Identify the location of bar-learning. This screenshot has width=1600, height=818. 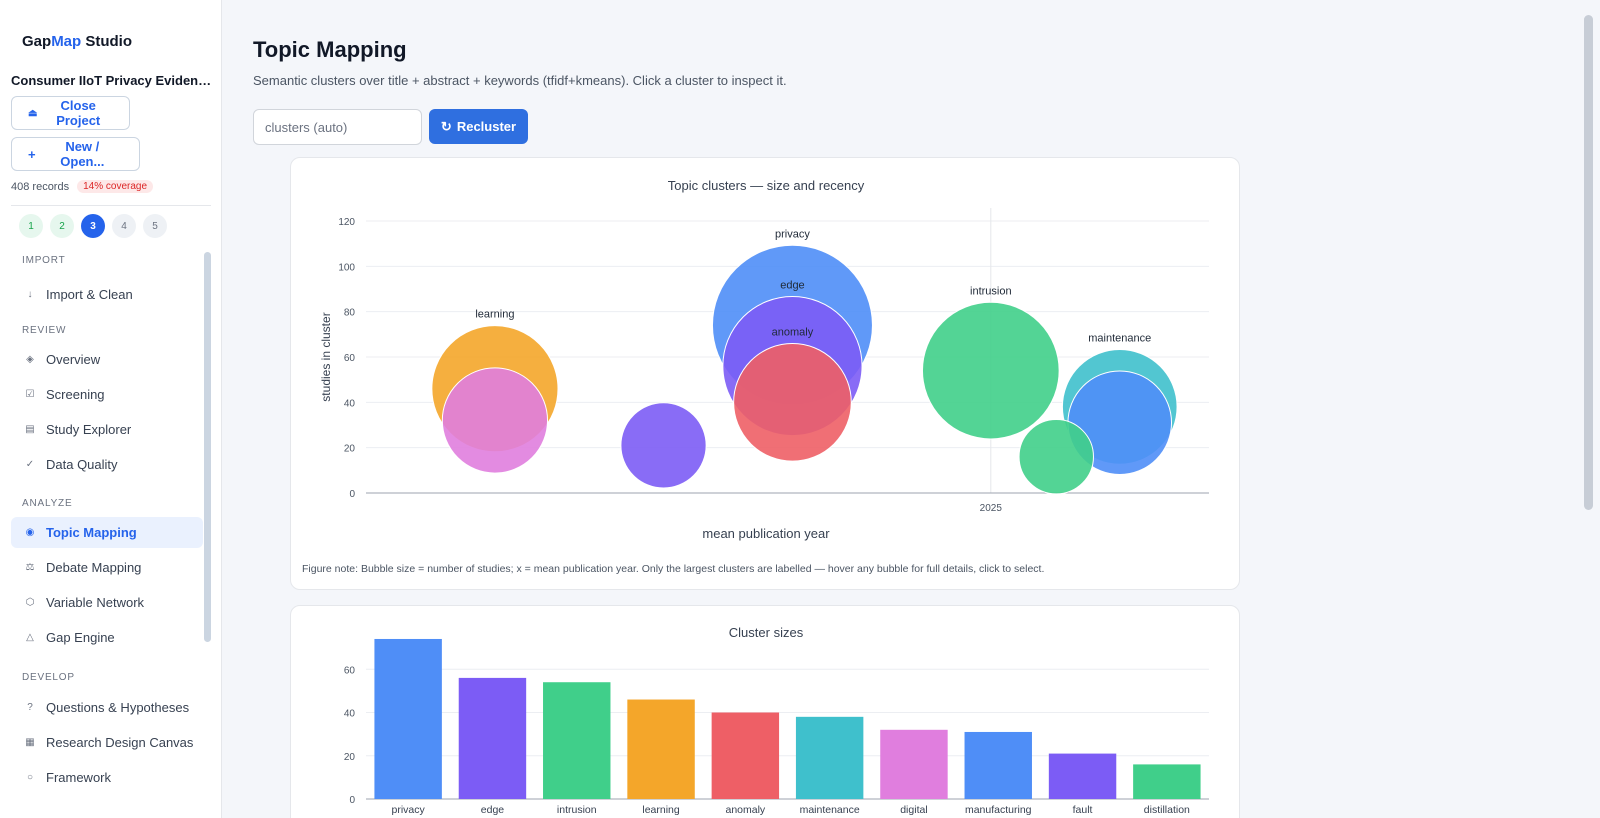
(661, 749).